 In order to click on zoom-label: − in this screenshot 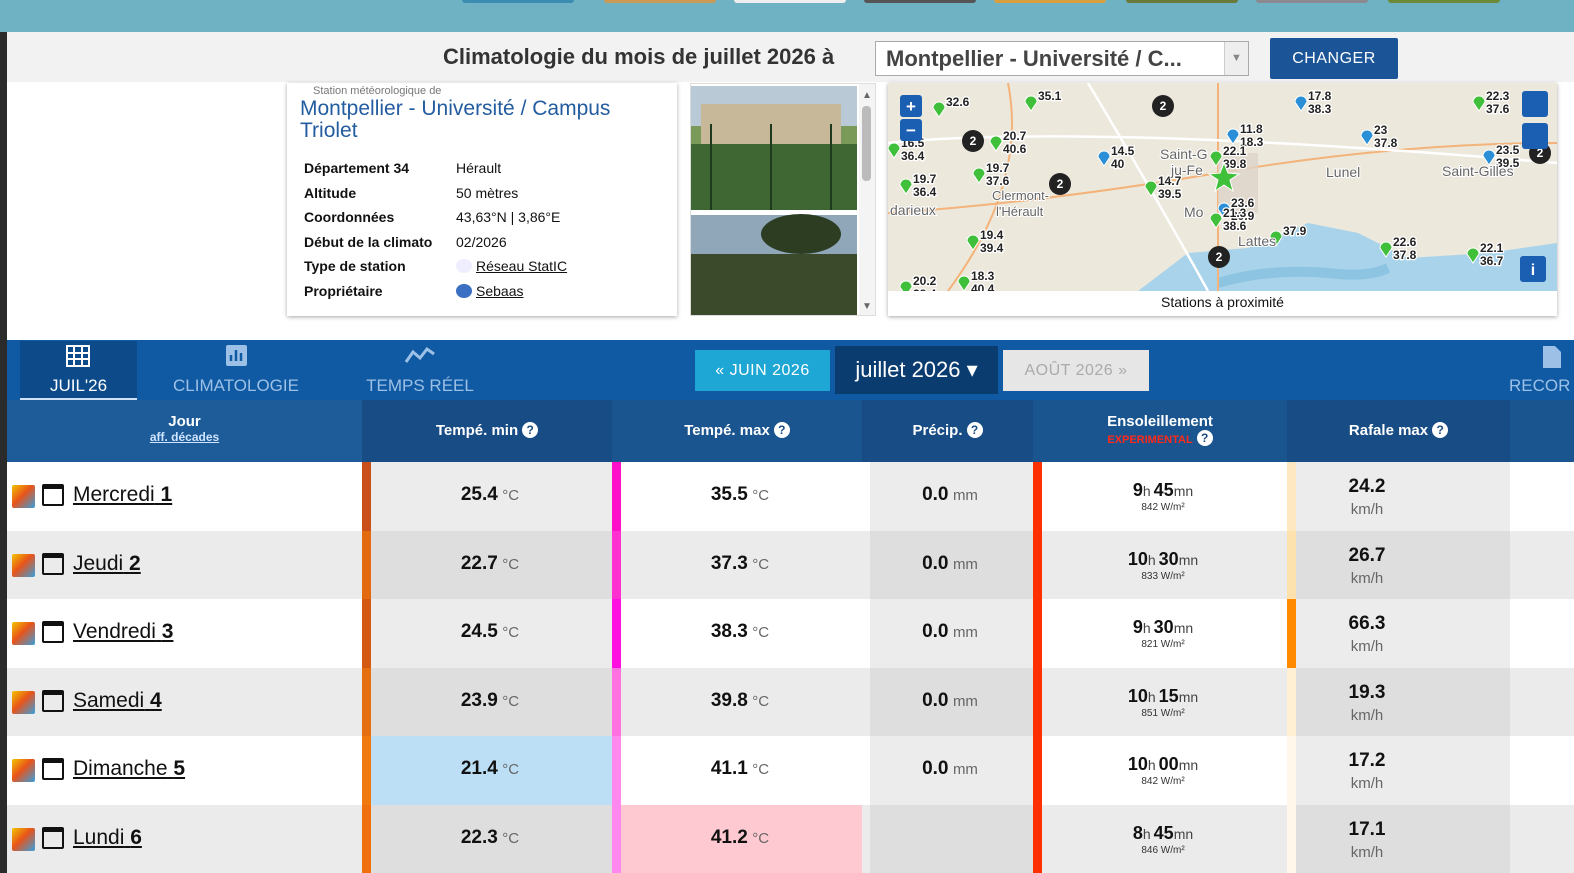, I will do `click(911, 130)`.